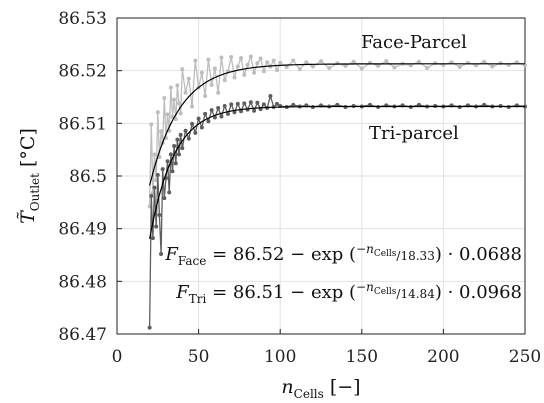  What do you see at coordinates (414, 133) in the screenshot?
I see `annotation-tri-parcel: Tri-parcel` at bounding box center [414, 133].